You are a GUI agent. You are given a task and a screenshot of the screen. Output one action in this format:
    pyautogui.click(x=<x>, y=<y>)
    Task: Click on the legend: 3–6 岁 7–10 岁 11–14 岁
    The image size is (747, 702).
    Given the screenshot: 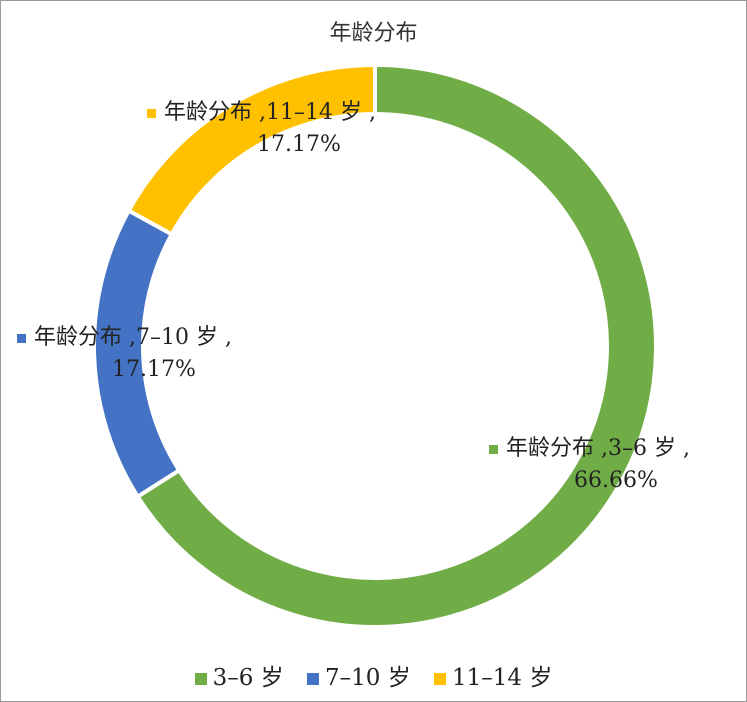 What is the action you would take?
    pyautogui.click(x=373, y=675)
    